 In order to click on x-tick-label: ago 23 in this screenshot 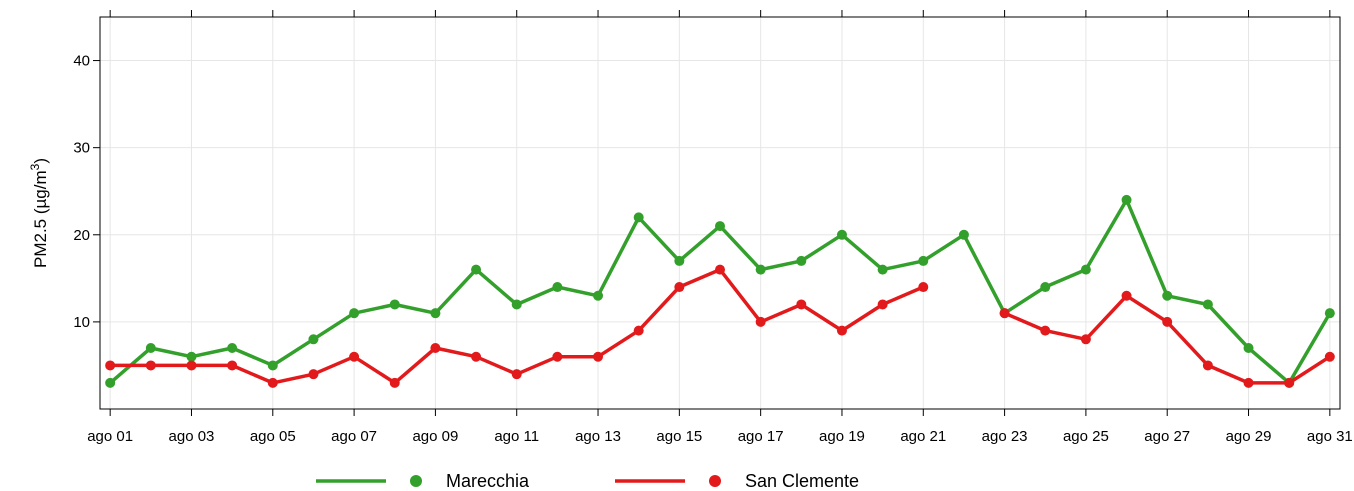, I will do `click(1005, 436)`.